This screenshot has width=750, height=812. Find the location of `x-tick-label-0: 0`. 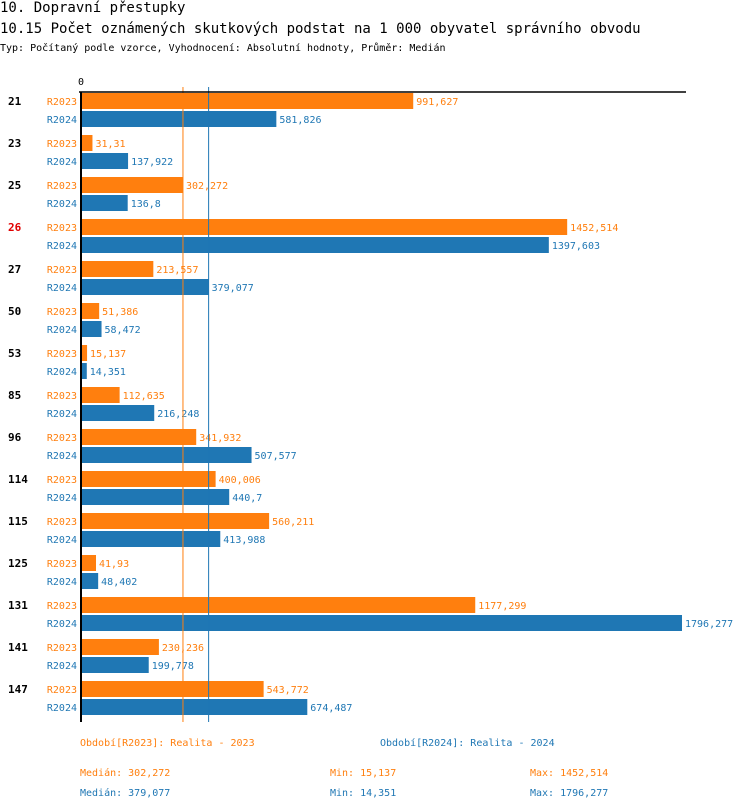

x-tick-label-0: 0 is located at coordinates (81, 82).